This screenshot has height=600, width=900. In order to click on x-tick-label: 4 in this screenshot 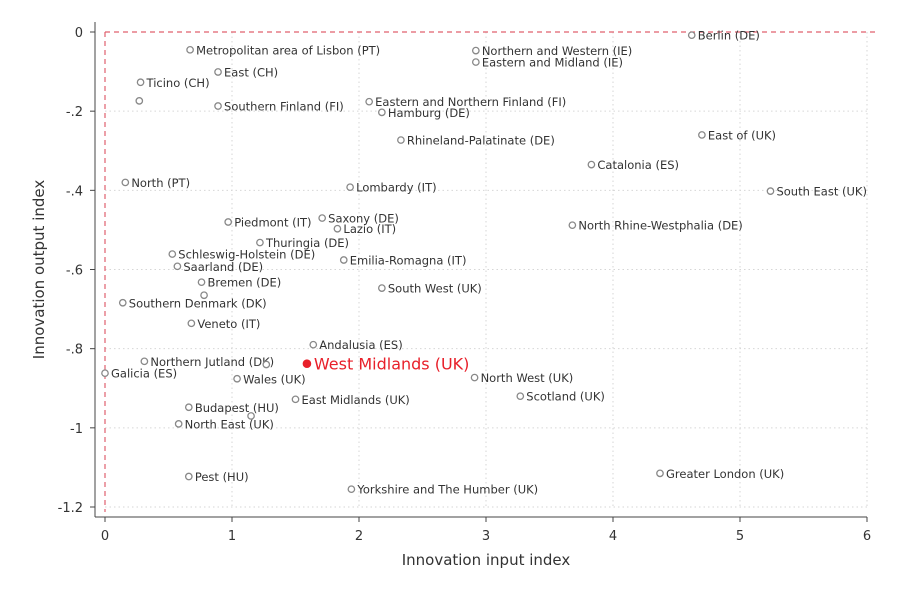, I will do `click(613, 536)`.